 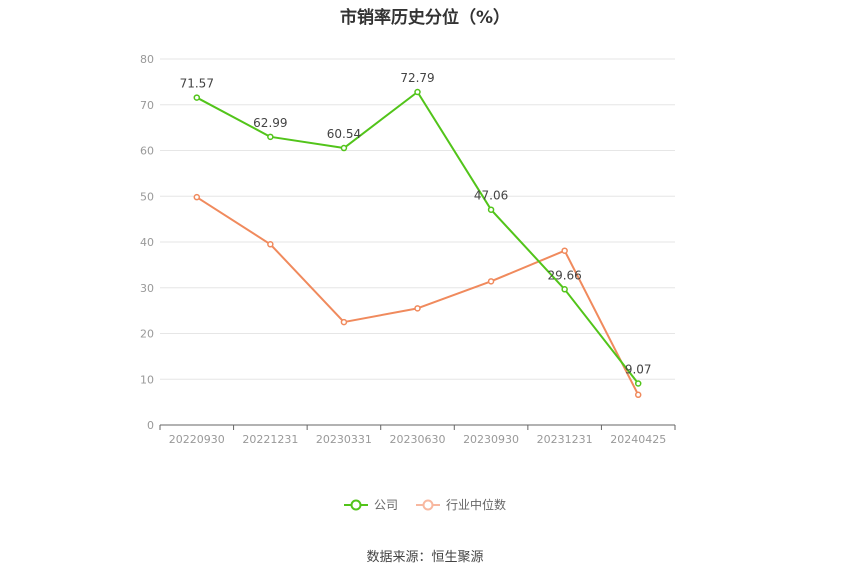 I want to click on data-label-20231231: 29.66, so click(x=564, y=275).